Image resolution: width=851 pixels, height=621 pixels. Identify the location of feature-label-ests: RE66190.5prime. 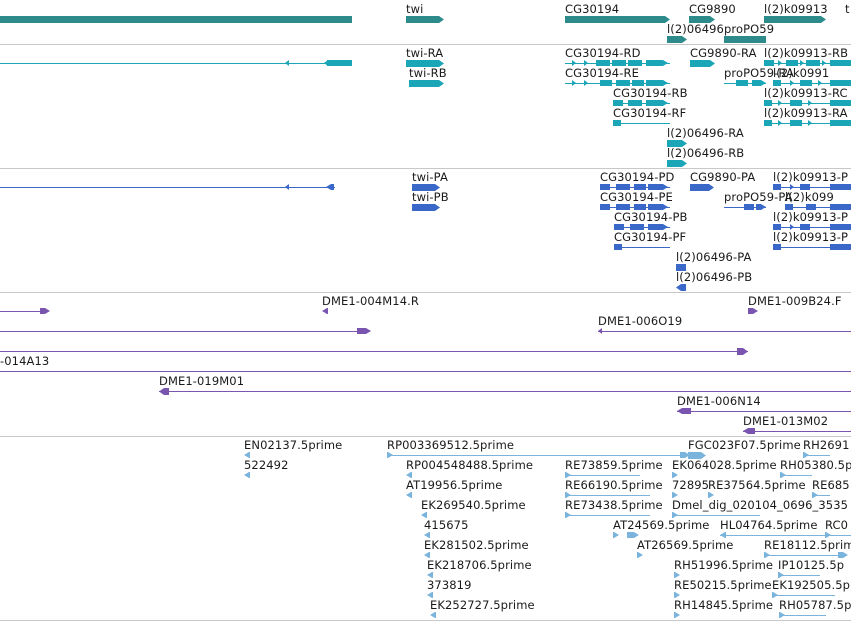
(614, 485).